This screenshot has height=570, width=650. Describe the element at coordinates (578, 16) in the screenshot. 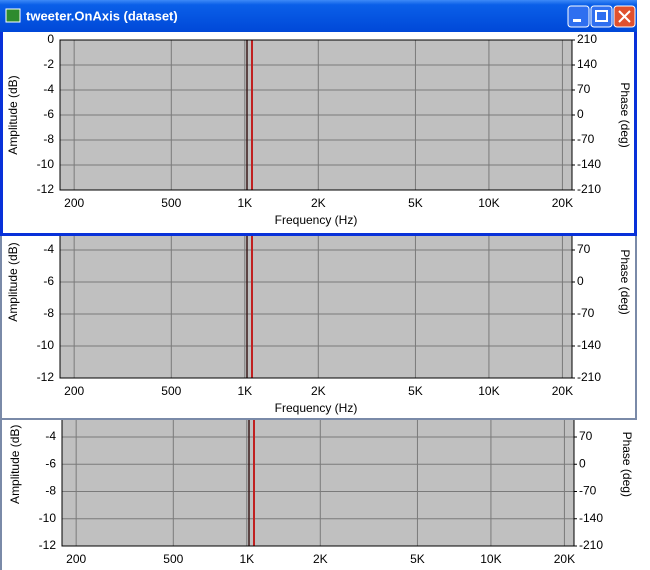

I see `minimize-button` at that location.